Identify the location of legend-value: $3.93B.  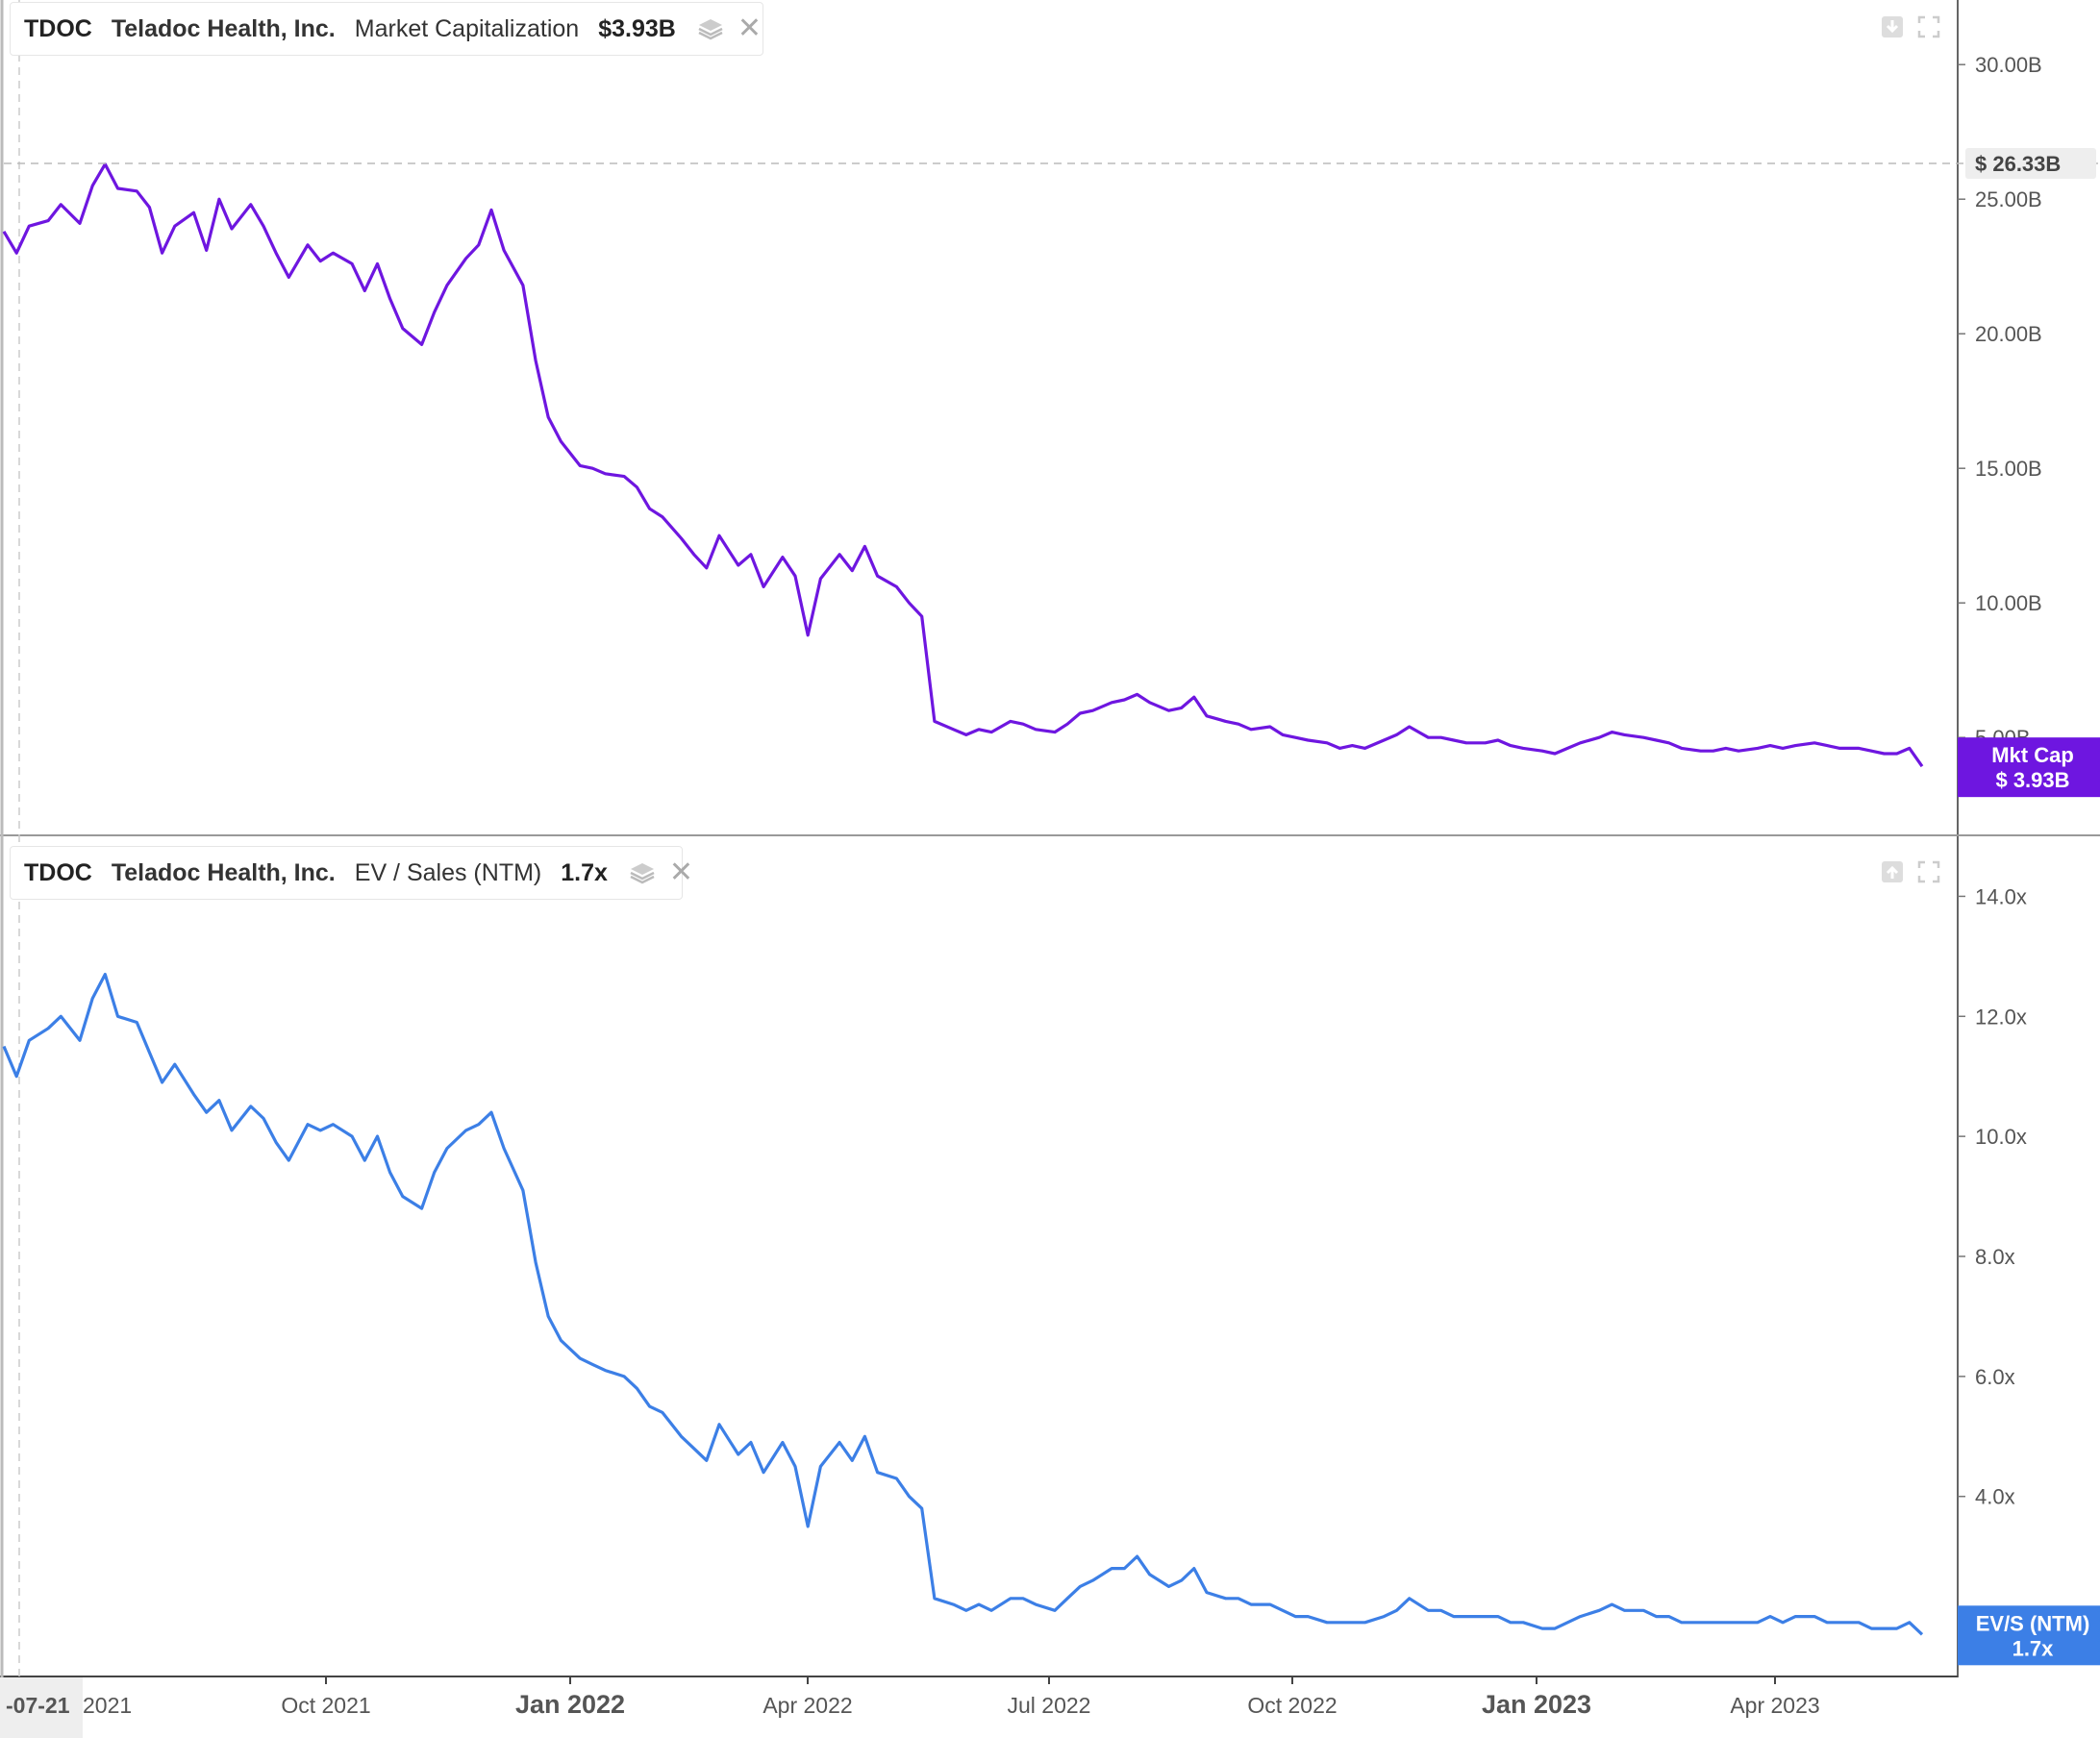
(637, 28).